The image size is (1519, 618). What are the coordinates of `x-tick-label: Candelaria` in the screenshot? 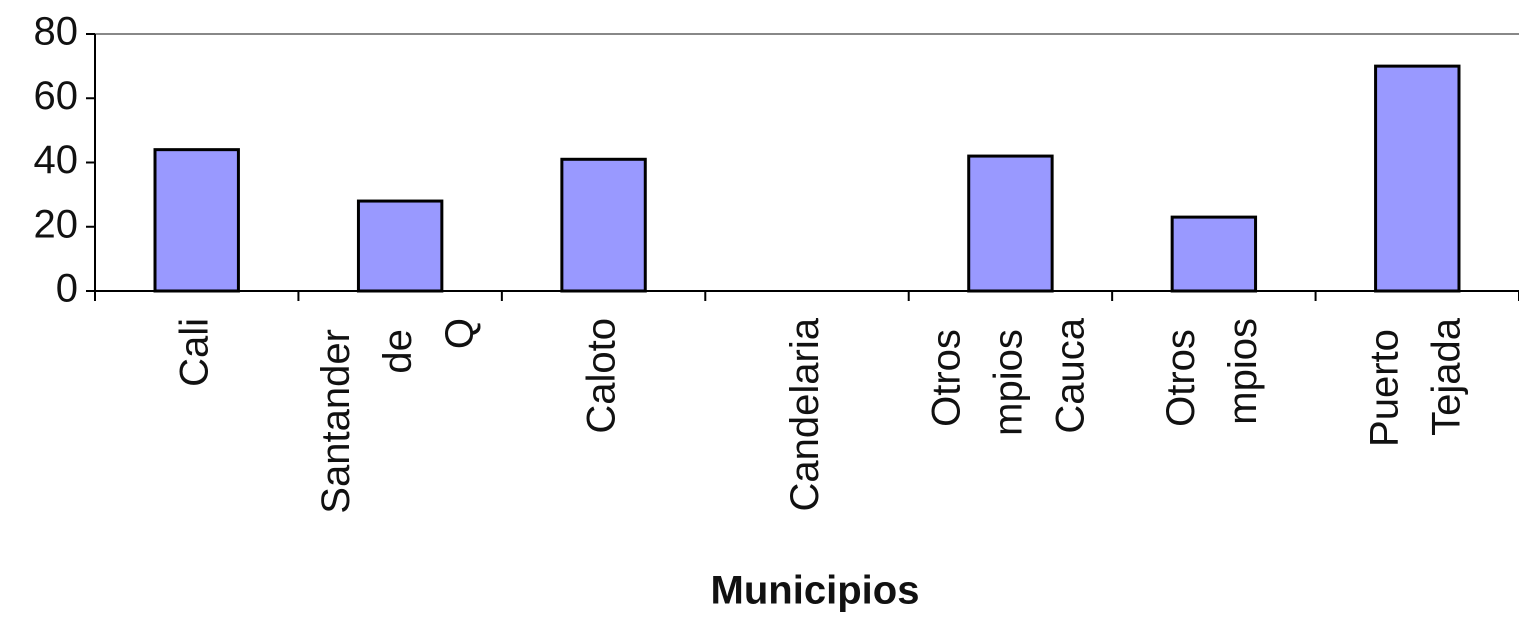 It's located at (805, 414).